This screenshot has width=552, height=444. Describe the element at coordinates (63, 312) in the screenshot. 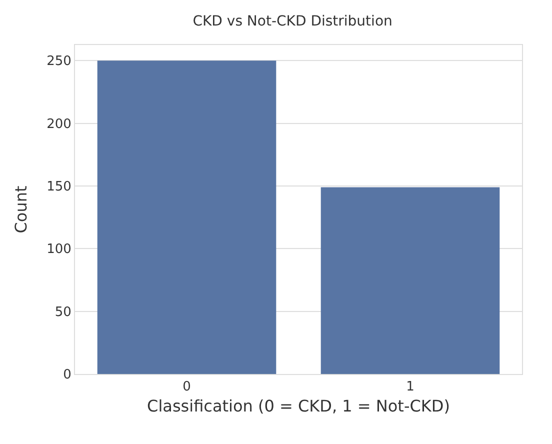

I see `y-tick-label: 50` at that location.